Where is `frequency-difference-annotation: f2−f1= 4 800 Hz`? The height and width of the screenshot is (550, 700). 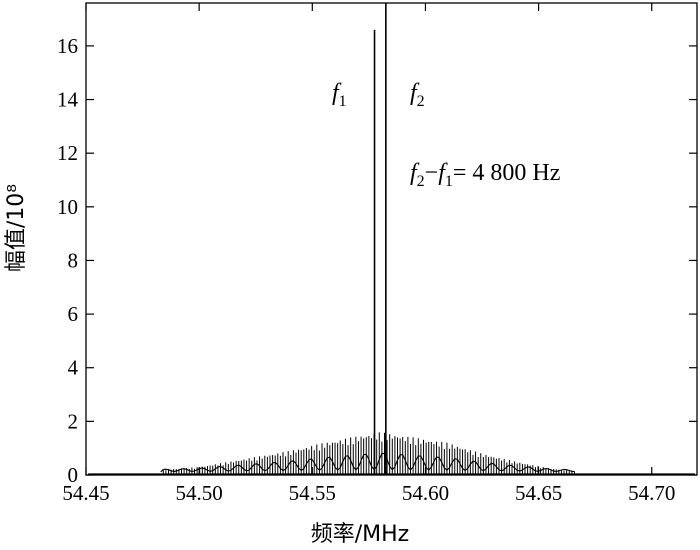 frequency-difference-annotation: f2−f1= 4 800 Hz is located at coordinates (485, 175).